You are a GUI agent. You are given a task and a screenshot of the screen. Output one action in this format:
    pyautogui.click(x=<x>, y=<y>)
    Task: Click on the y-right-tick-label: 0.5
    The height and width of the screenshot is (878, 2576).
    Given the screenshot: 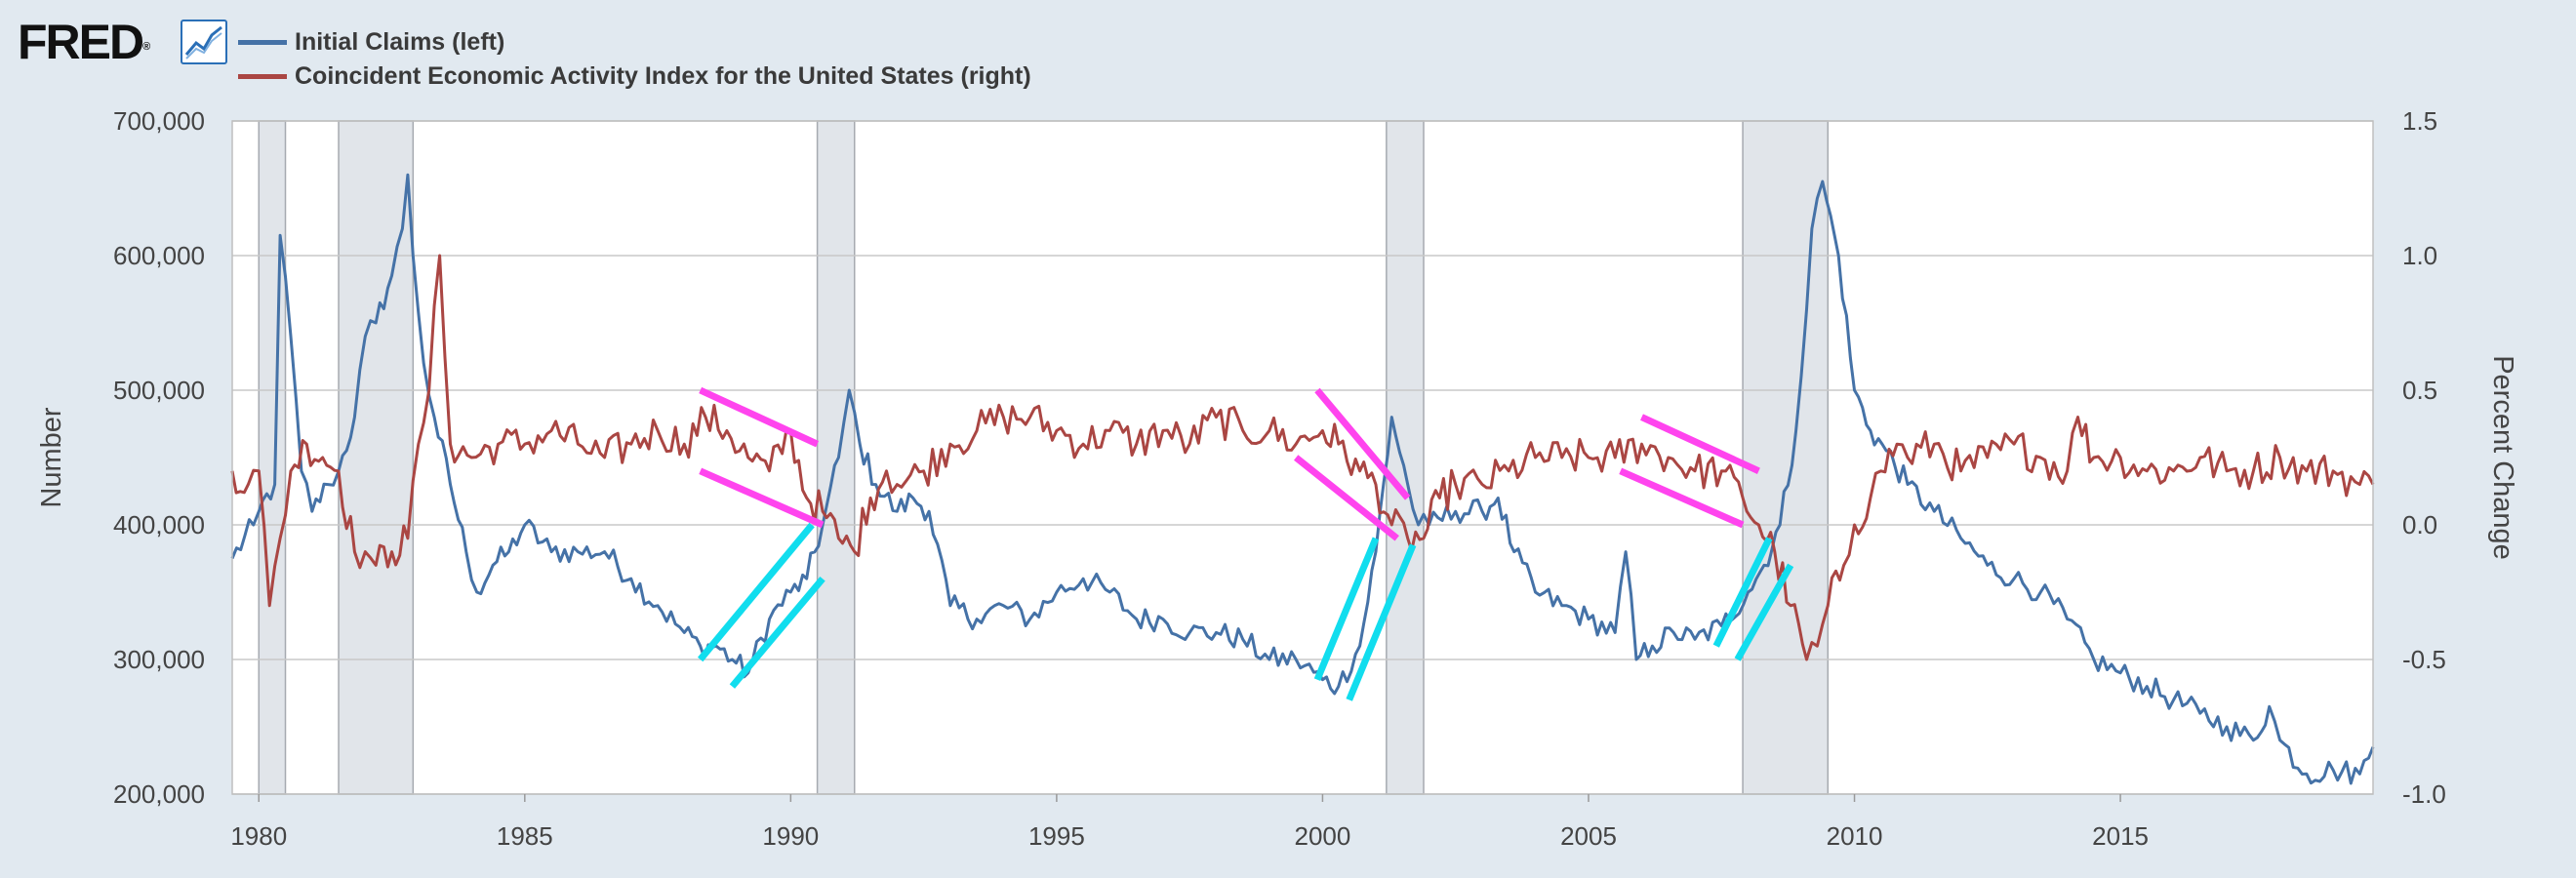 What is the action you would take?
    pyautogui.click(x=2419, y=390)
    